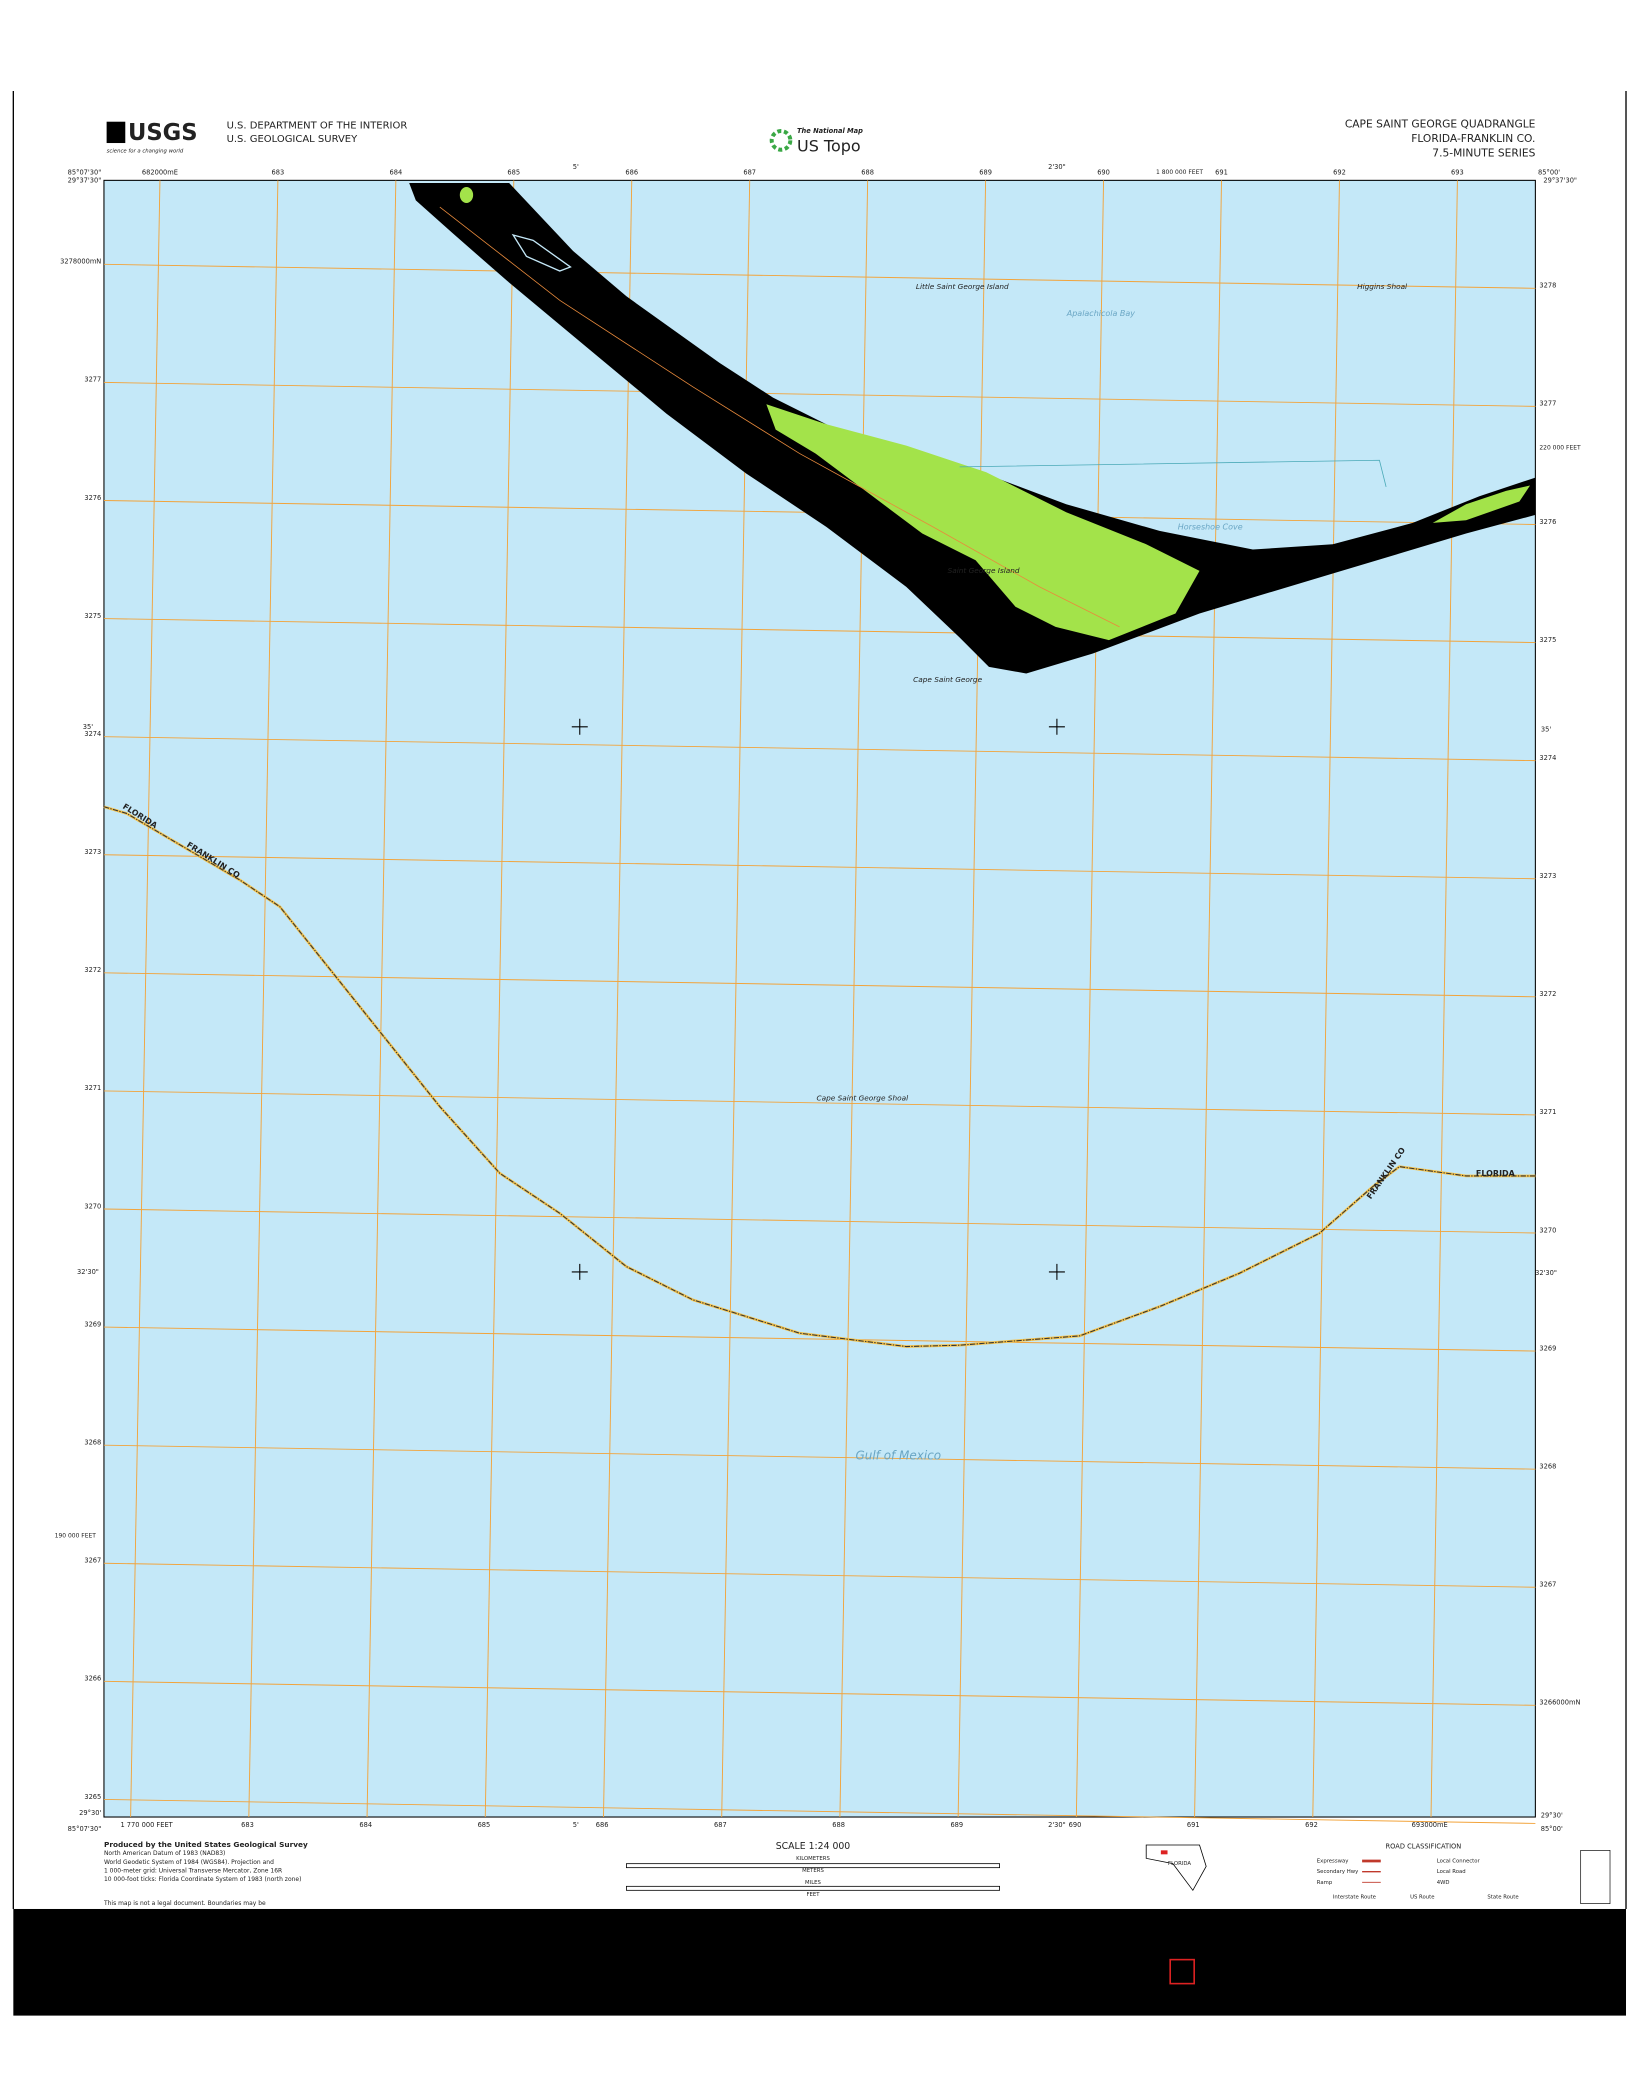  Describe the element at coordinates (1382, 286) in the screenshot. I see `place-name: Higgins Shoal` at that location.